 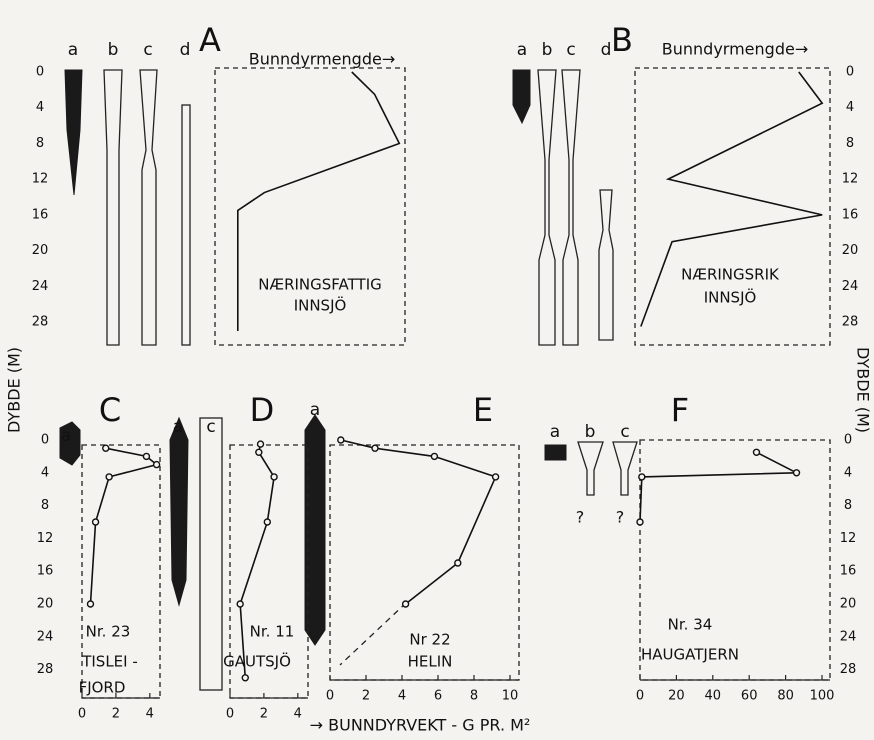 What do you see at coordinates (690, 625) in the screenshot?
I see `lake-note: Nr. 34` at bounding box center [690, 625].